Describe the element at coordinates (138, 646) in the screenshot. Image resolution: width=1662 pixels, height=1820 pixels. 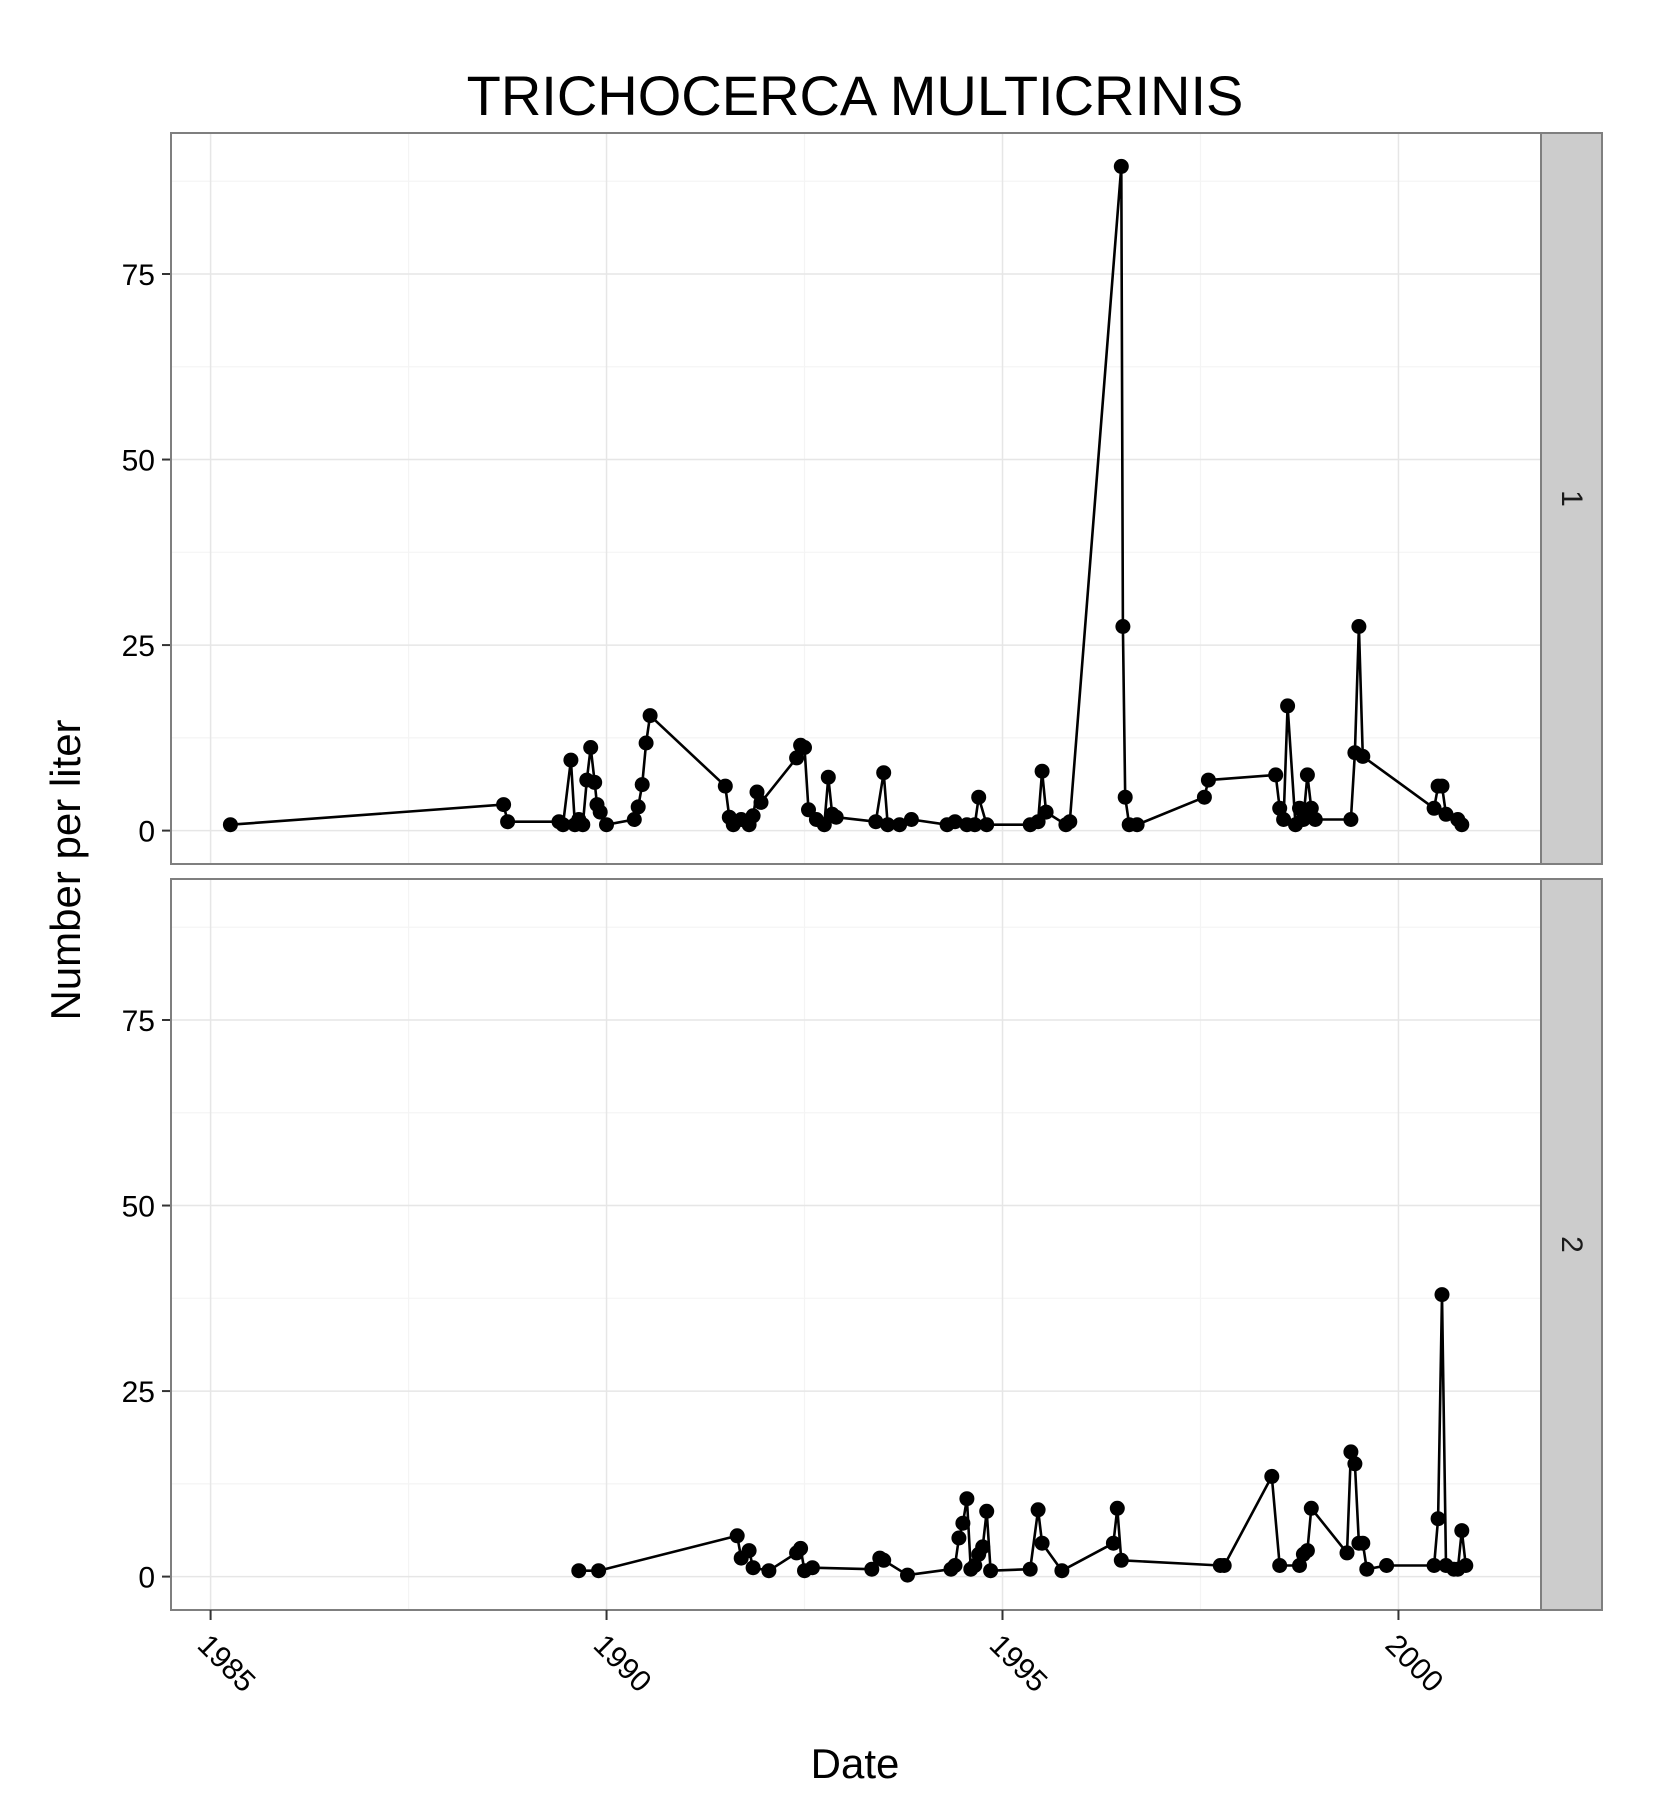
I see `y-tick-label: 25` at that location.